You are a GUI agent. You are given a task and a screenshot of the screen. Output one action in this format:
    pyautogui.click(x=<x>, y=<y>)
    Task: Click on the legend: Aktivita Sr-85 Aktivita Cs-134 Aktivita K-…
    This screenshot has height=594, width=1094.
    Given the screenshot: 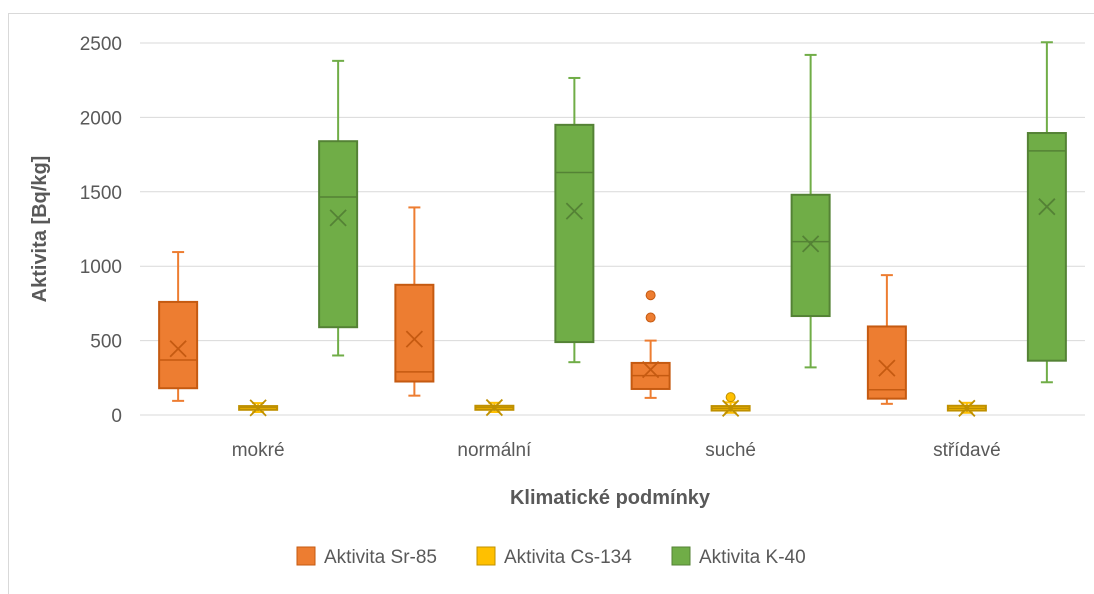 What is the action you would take?
    pyautogui.click(x=551, y=557)
    